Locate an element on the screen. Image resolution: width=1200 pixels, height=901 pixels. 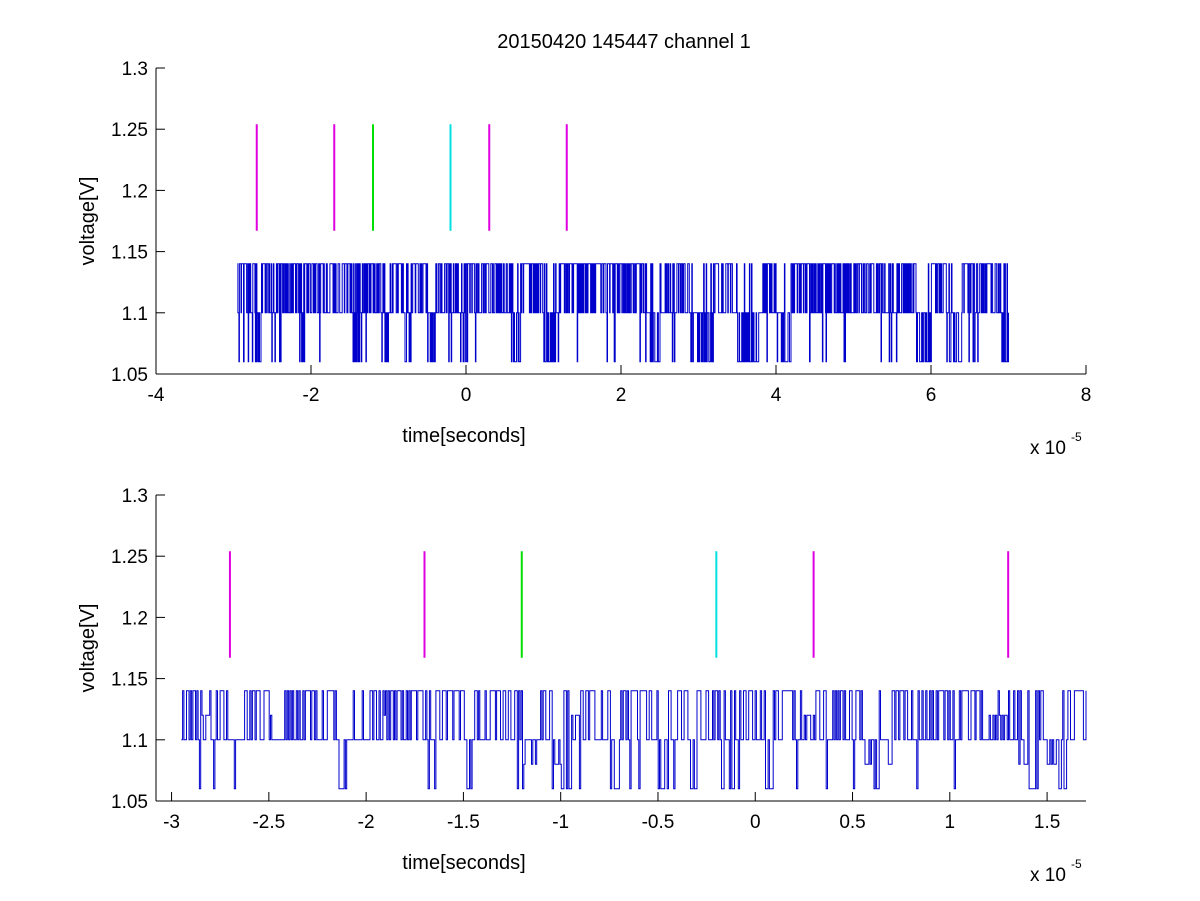
x-tick-label: -1.5 is located at coordinates (463, 822).